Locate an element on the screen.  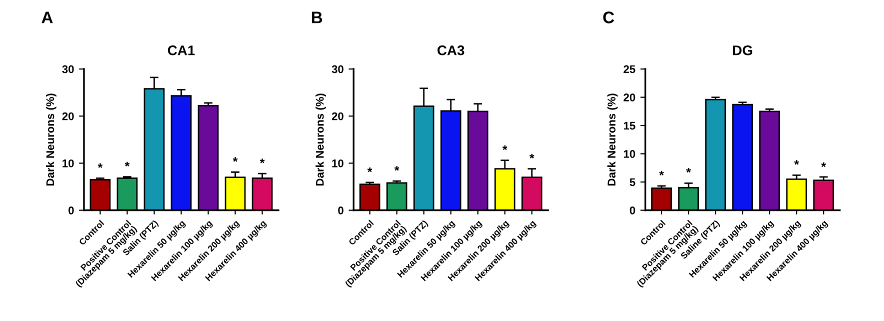
y-tick-label: 15 is located at coordinates (630, 126).